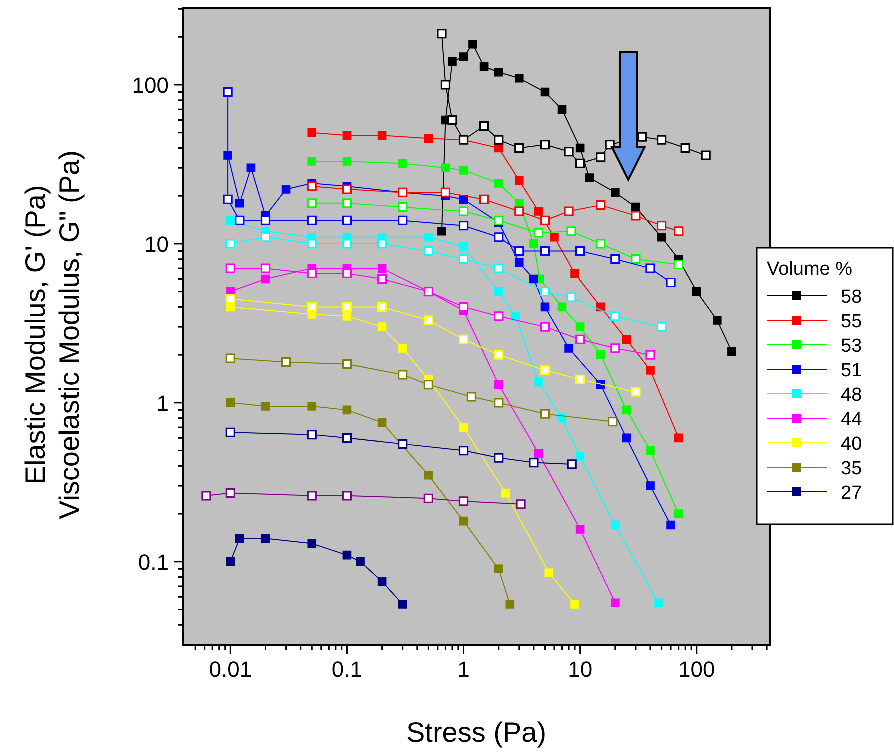 The width and height of the screenshot is (894, 752). What do you see at coordinates (156, 244) in the screenshot?
I see `y-tick-label: 10` at bounding box center [156, 244].